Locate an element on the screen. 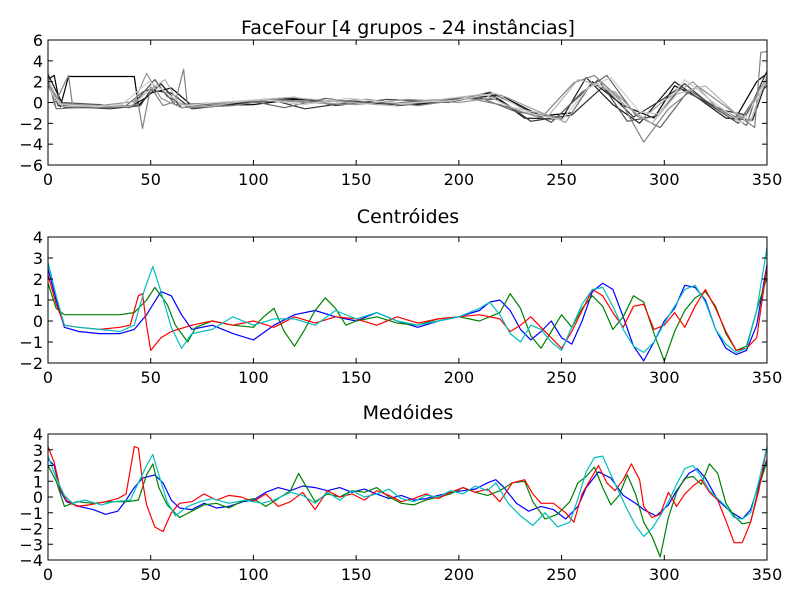 The image size is (800, 600). y-tick-label: 6 is located at coordinates (38, 40).